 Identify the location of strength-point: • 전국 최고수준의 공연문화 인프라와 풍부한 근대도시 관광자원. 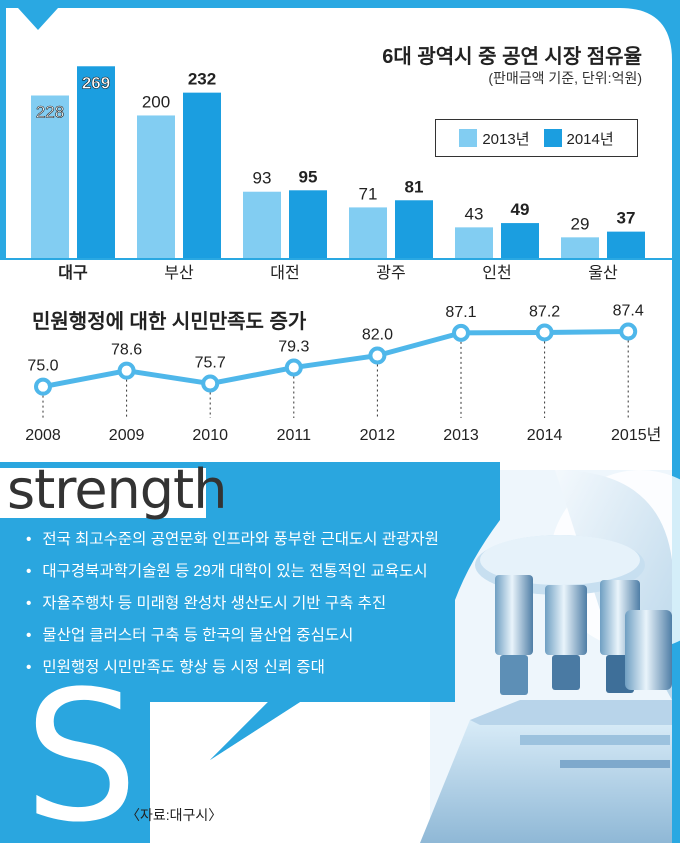
(286, 540).